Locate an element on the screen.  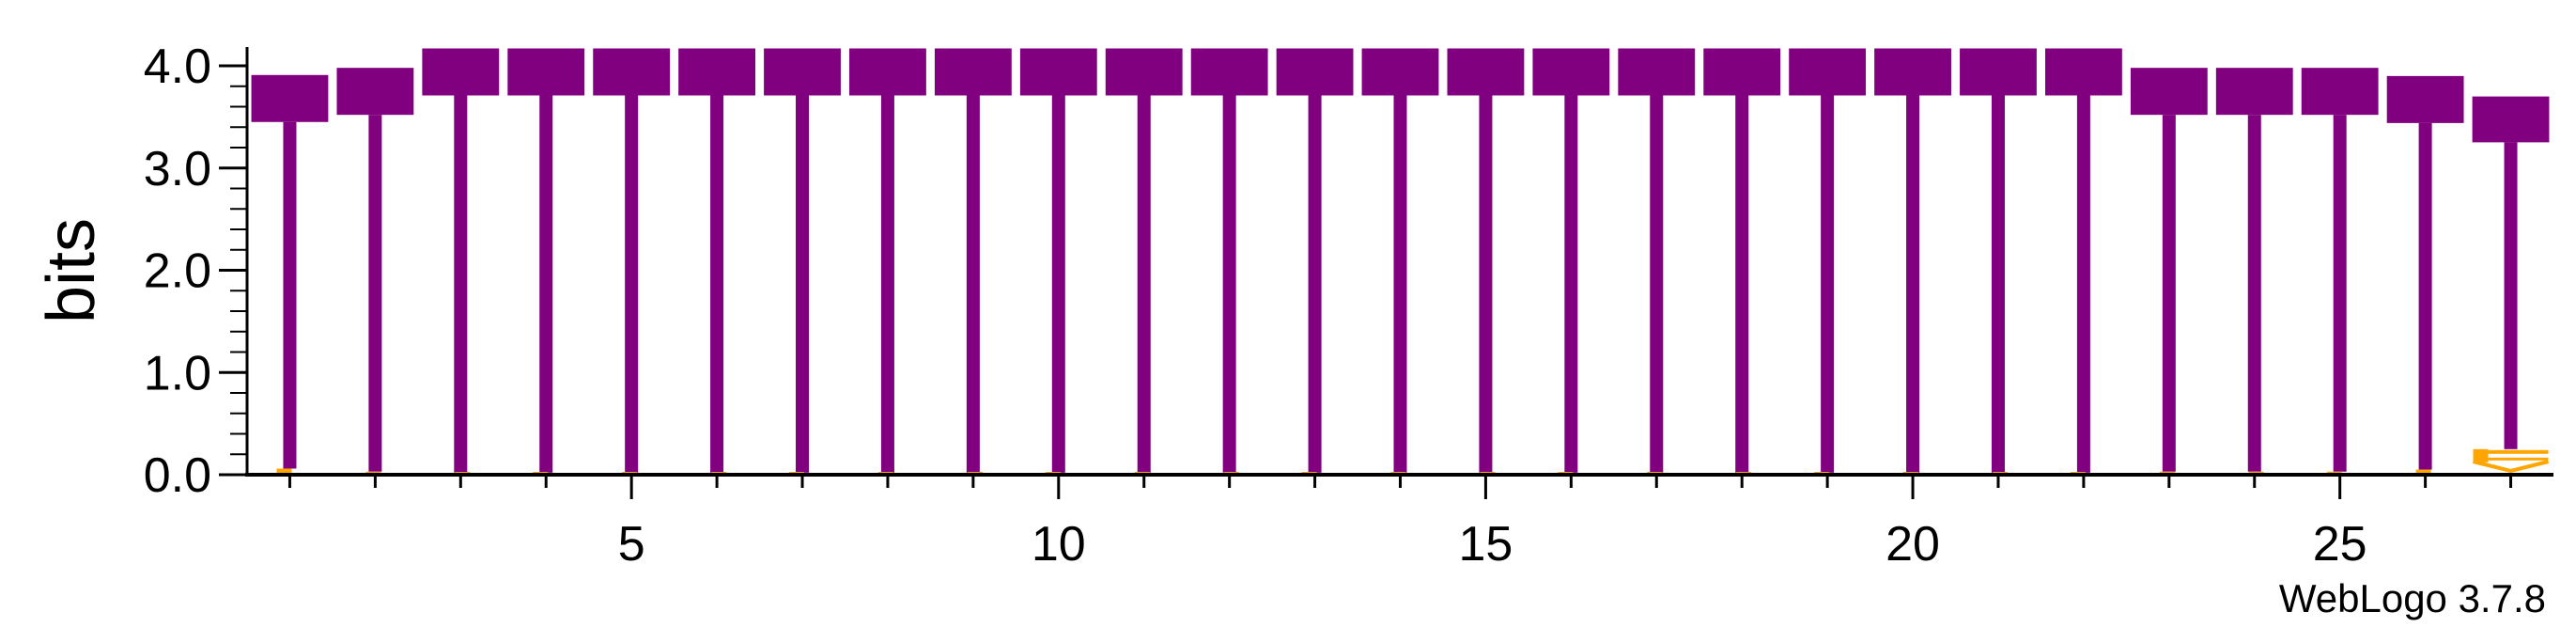
y-tick-label: 0.0 is located at coordinates (178, 475).